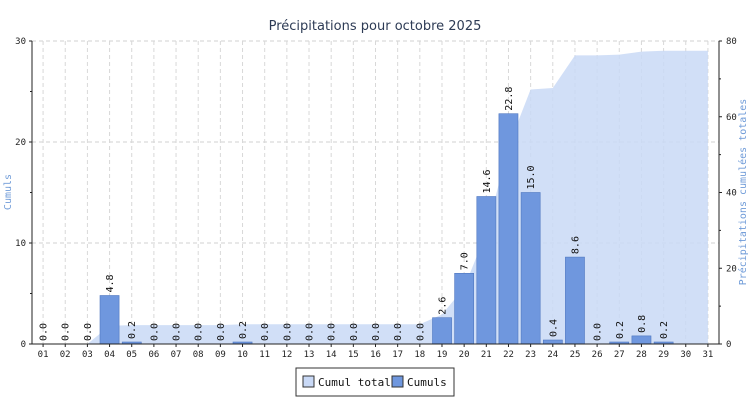  I want to click on data-label-29: 0.2, so click(664, 330).